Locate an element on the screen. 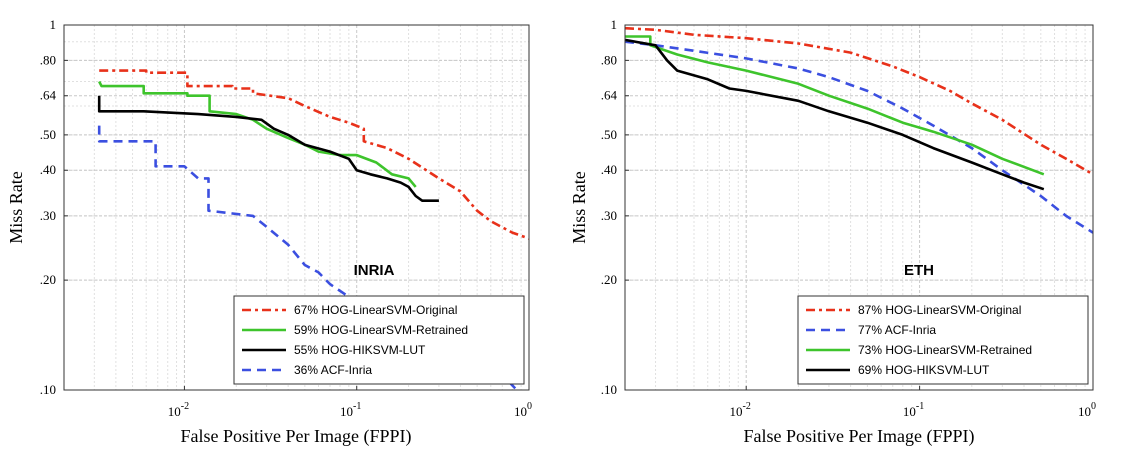  legend-label: 87% HOG-LinearSVM-Original is located at coordinates (939, 310).